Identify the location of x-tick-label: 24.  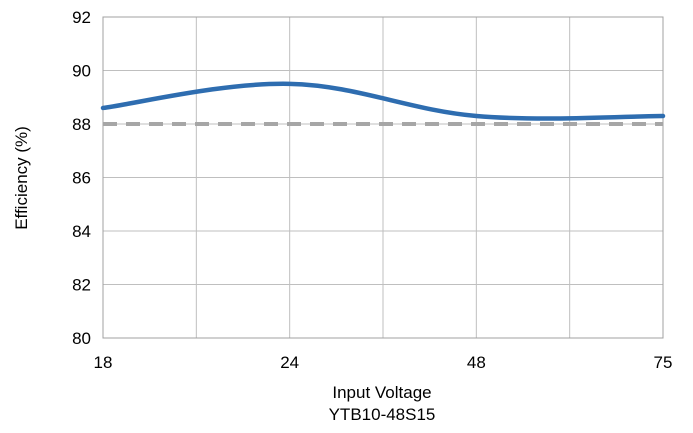
(289, 362).